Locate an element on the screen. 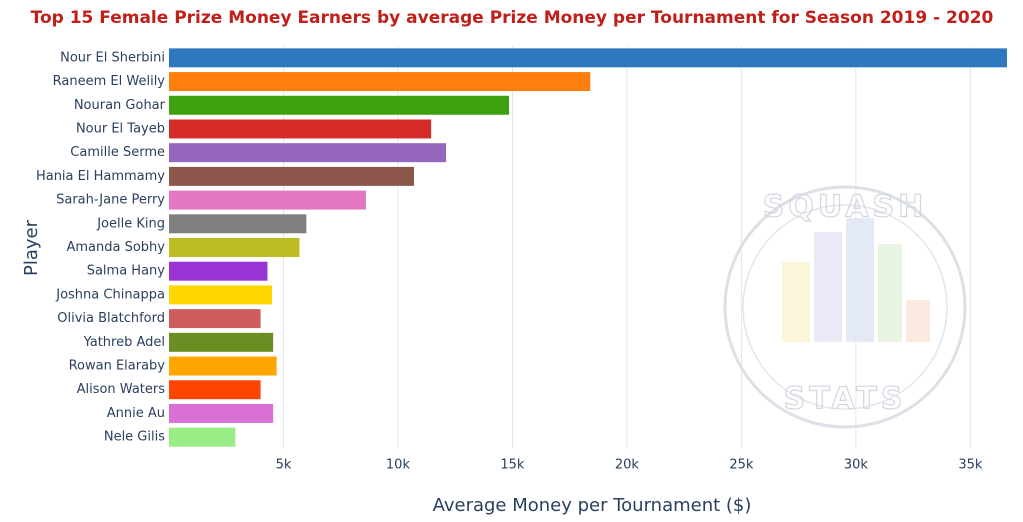 The image size is (1023, 522). y-tick-label: Joshna Chinappa is located at coordinates (110, 294).